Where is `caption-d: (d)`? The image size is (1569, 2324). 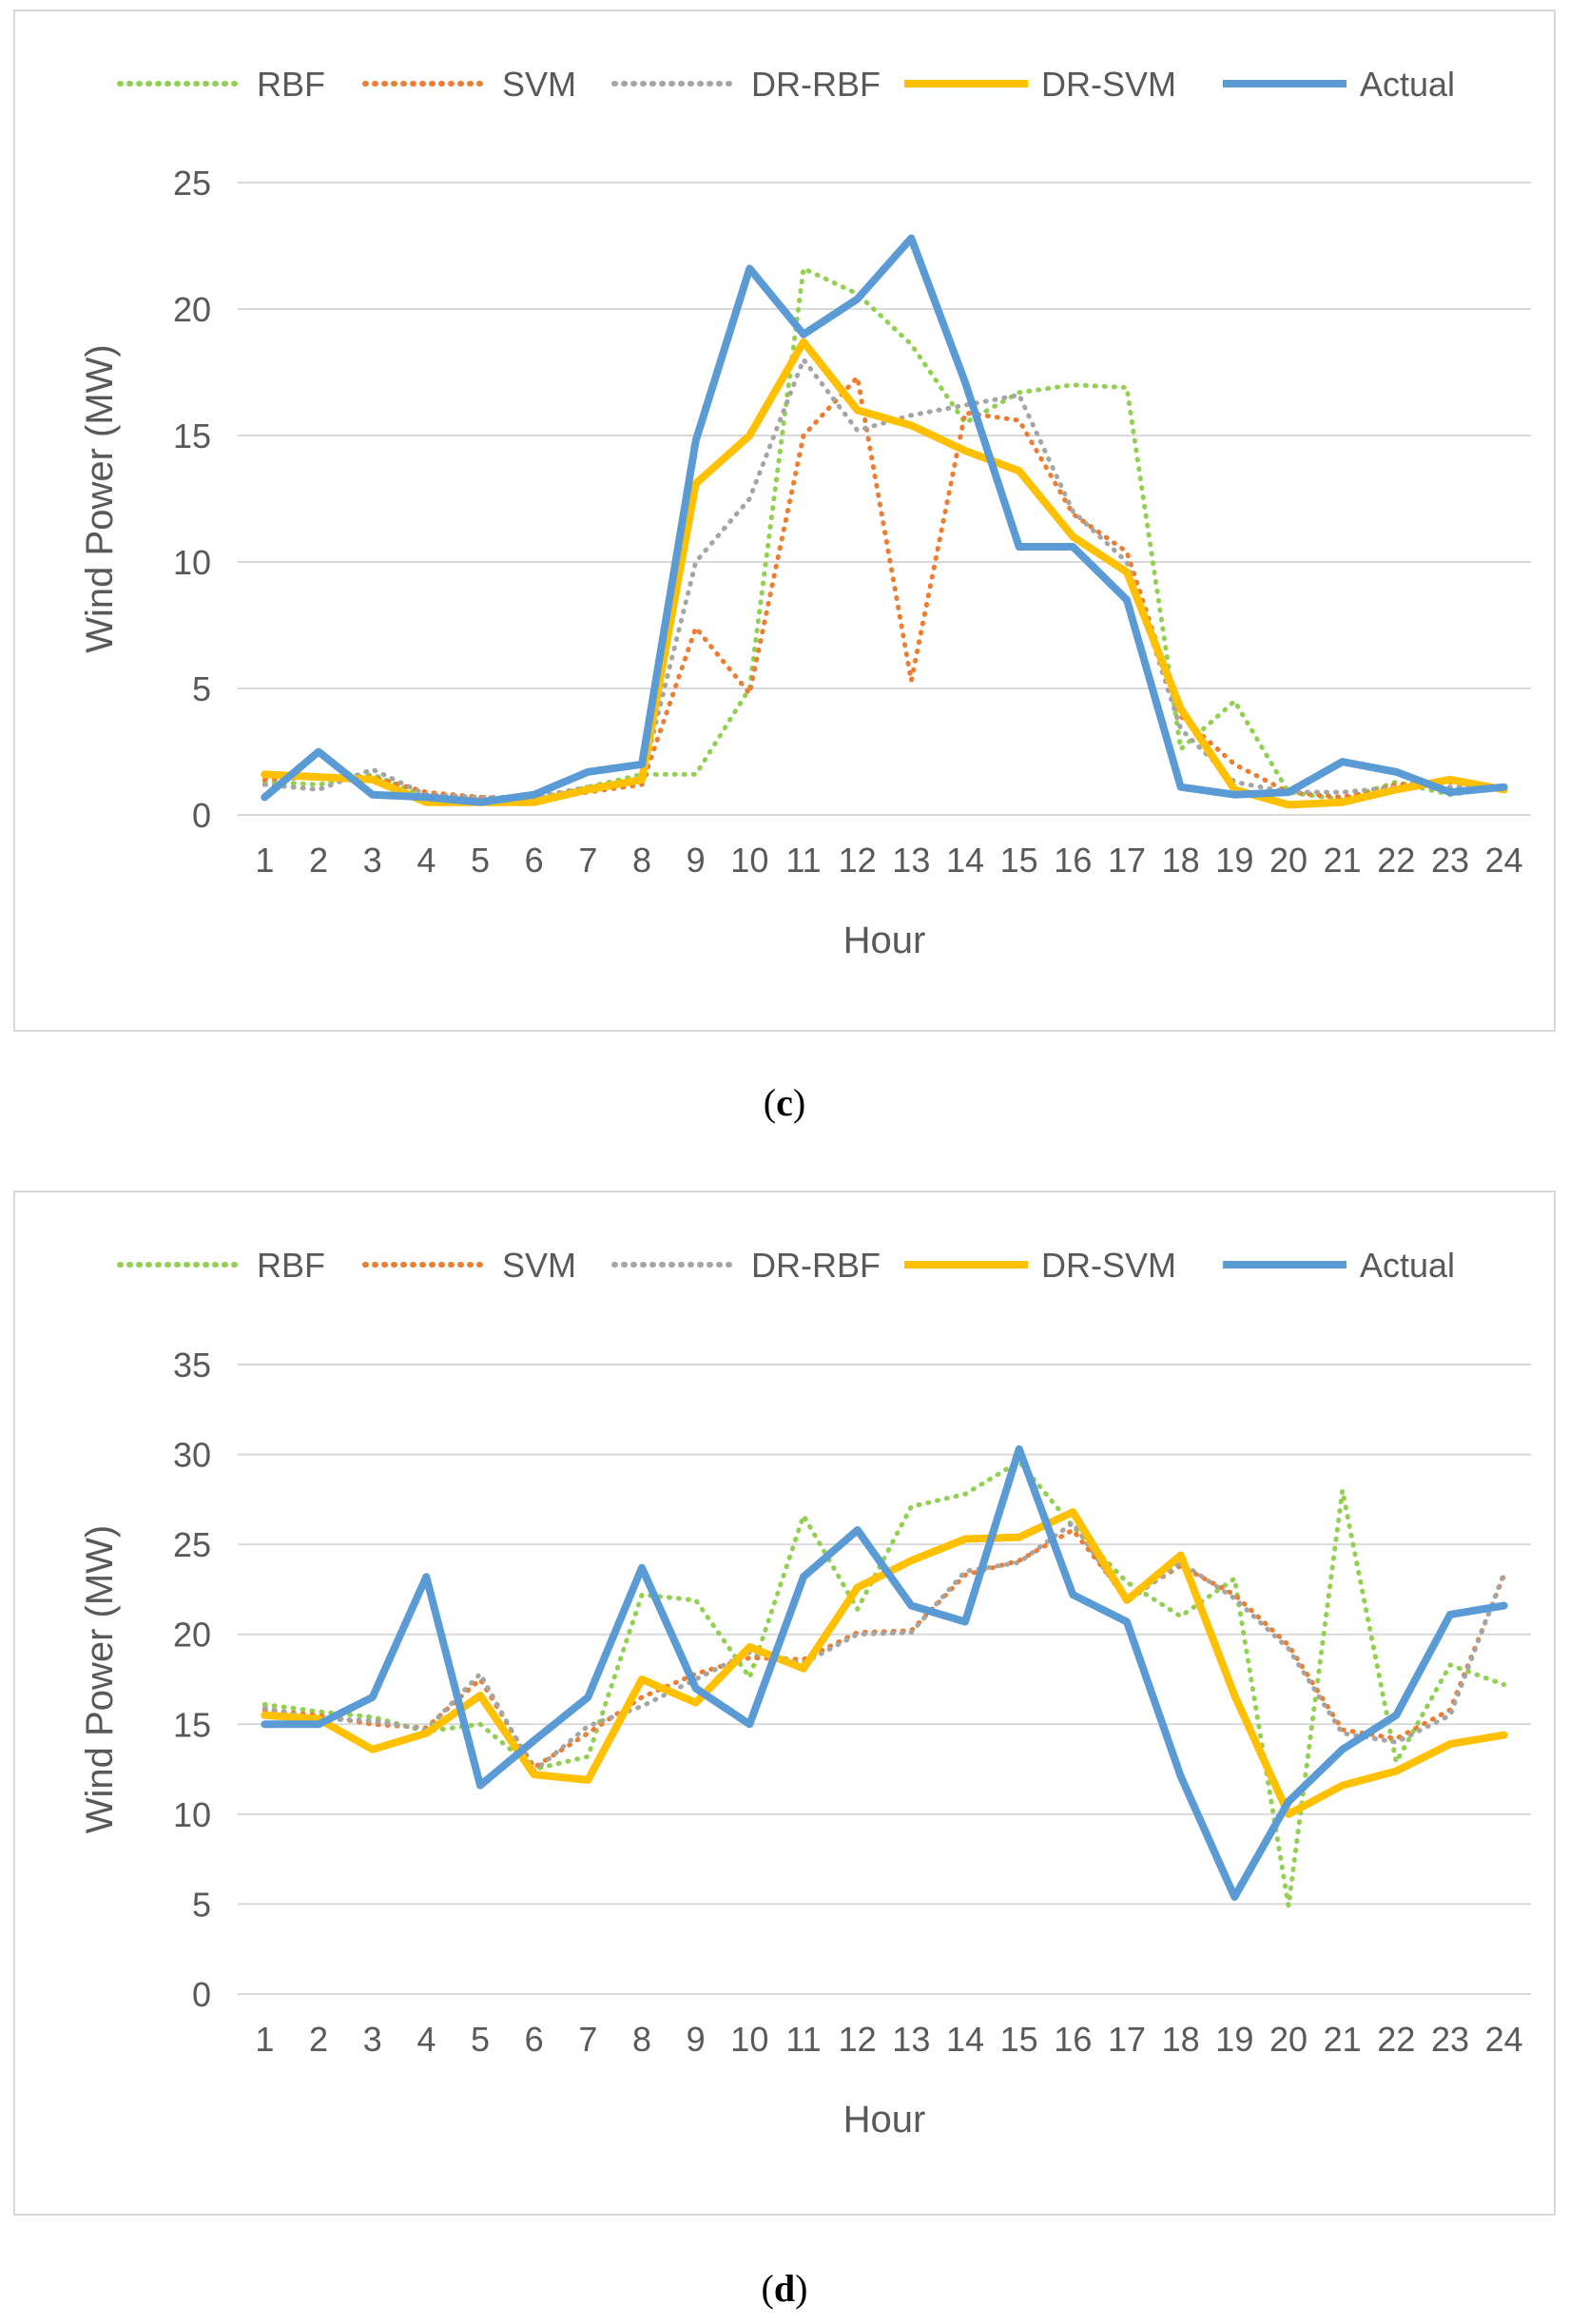
caption-d: (d) is located at coordinates (784, 2288).